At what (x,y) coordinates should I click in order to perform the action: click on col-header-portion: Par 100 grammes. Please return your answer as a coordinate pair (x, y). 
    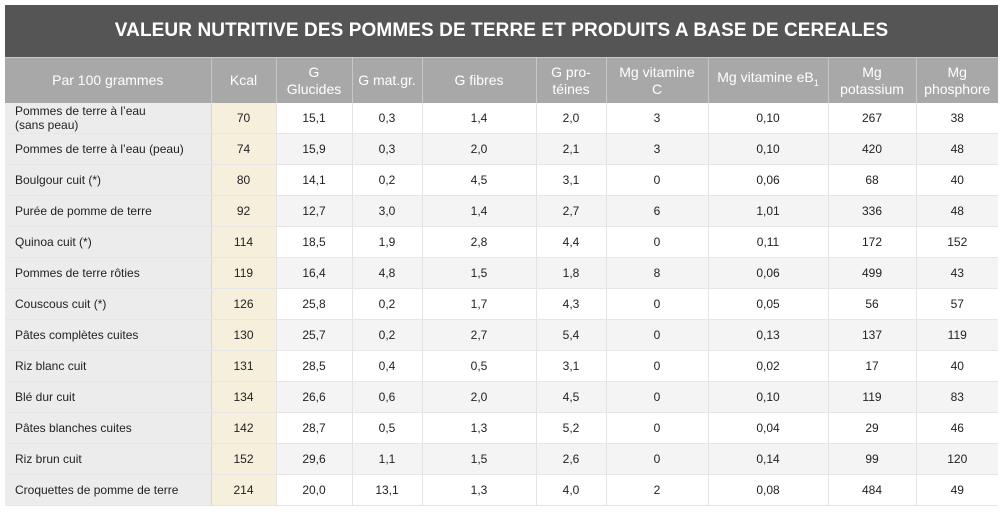
    Looking at the image, I should click on (108, 80).